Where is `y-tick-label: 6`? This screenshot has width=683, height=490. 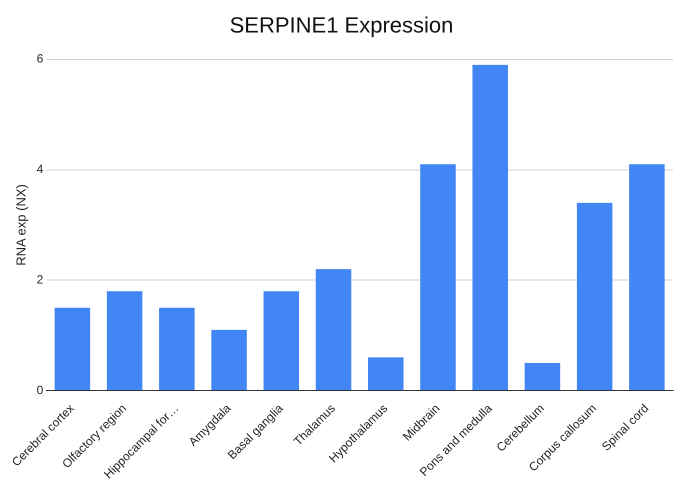
y-tick-label: 6 is located at coordinates (40, 59).